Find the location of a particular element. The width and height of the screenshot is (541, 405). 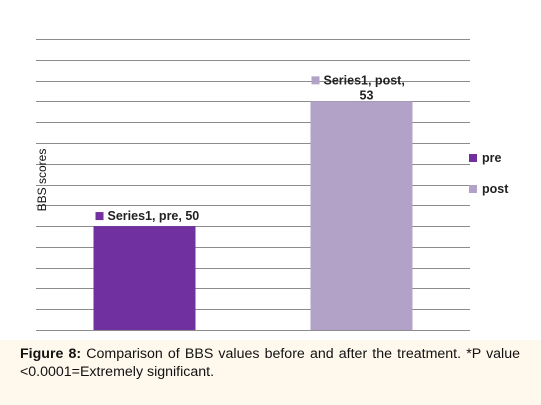

caption-label: Figure 8: is located at coordinates (51, 354).